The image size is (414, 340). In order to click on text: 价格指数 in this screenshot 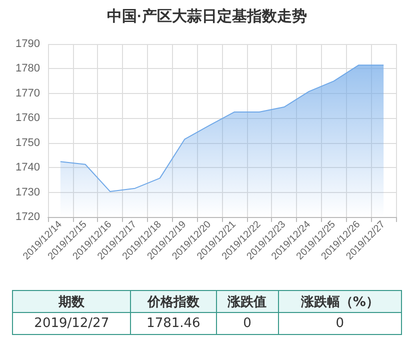, I will do `click(173, 301)`.